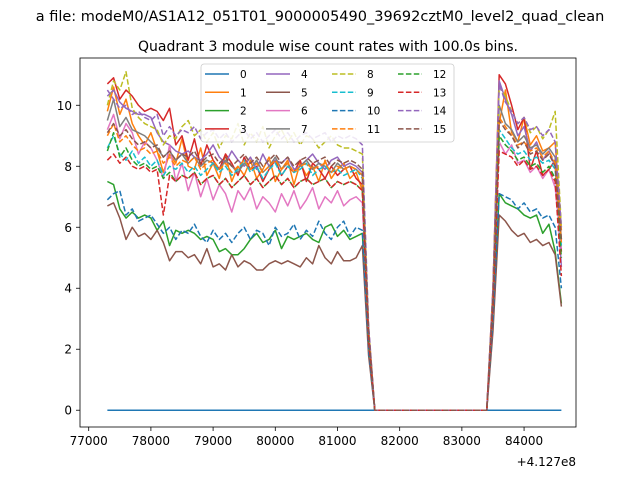 This screenshot has height=484, width=640. I want to click on x-axis: 77000 78000 79000 80000 81000 82000 83000 84000, so click(306, 437).